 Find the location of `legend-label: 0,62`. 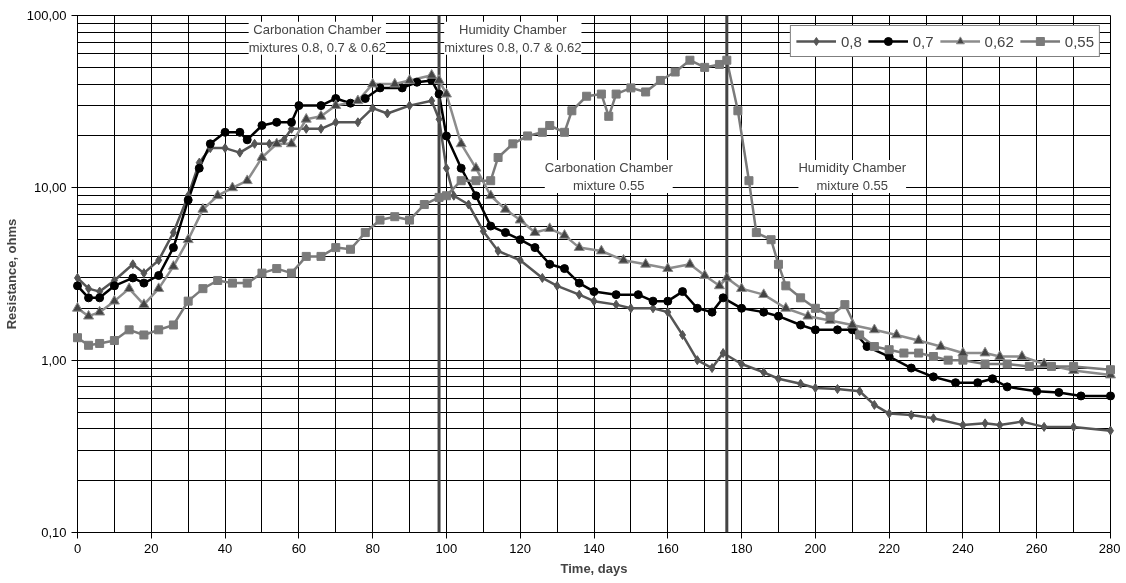

legend-label: 0,62 is located at coordinates (999, 41).